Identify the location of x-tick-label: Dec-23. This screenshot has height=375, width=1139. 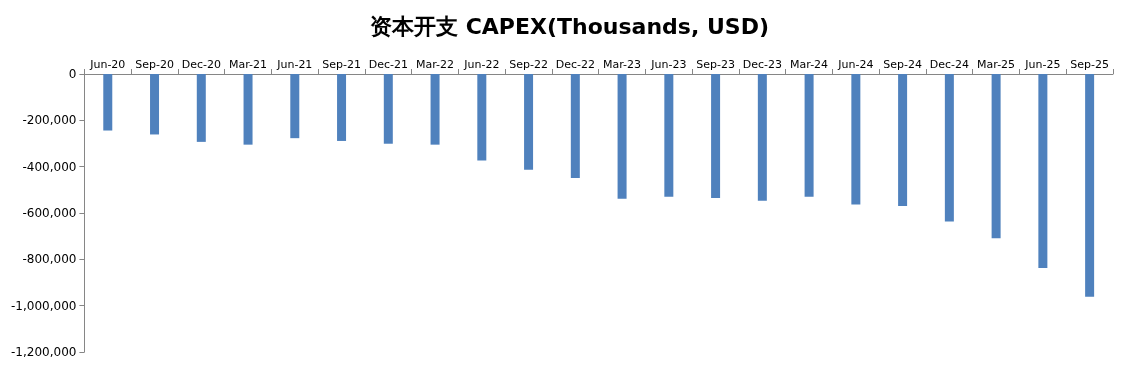
(762, 64).